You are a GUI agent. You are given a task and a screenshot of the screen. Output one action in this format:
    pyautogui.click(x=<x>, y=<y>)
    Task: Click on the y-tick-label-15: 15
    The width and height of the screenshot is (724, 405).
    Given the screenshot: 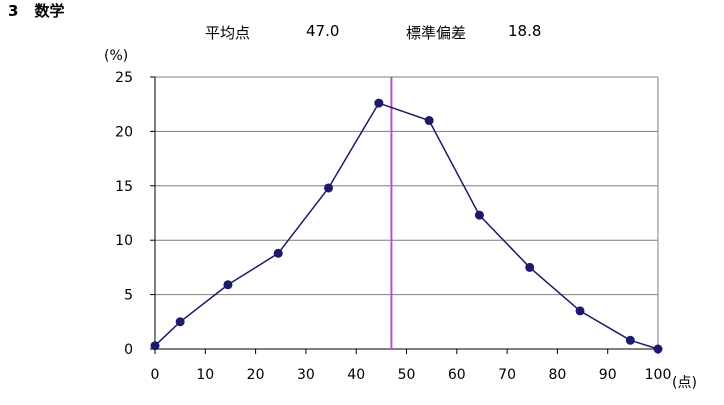 What is the action you would take?
    pyautogui.click(x=124, y=187)
    